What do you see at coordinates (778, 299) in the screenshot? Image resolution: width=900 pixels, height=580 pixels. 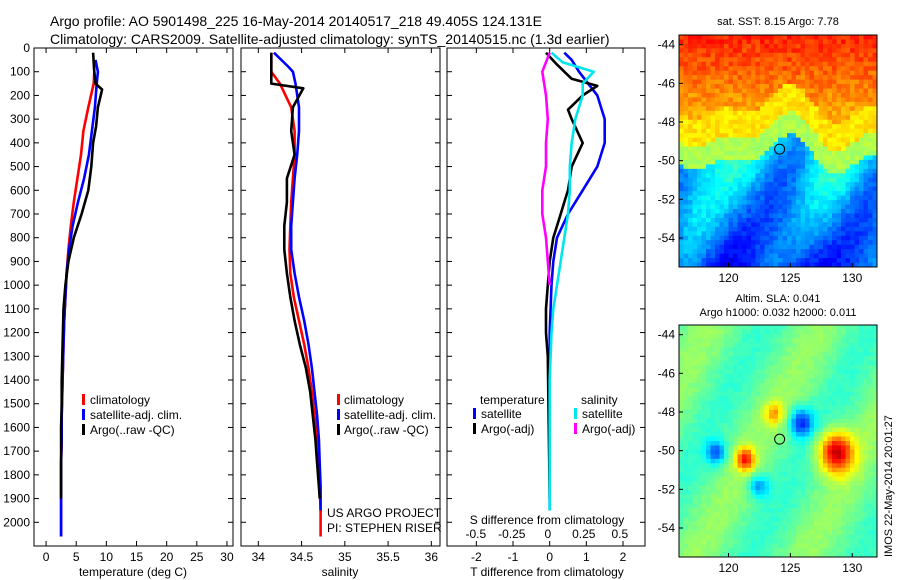 I see `sla-map-title-1: Altim. SLA: 0.041` at bounding box center [778, 299].